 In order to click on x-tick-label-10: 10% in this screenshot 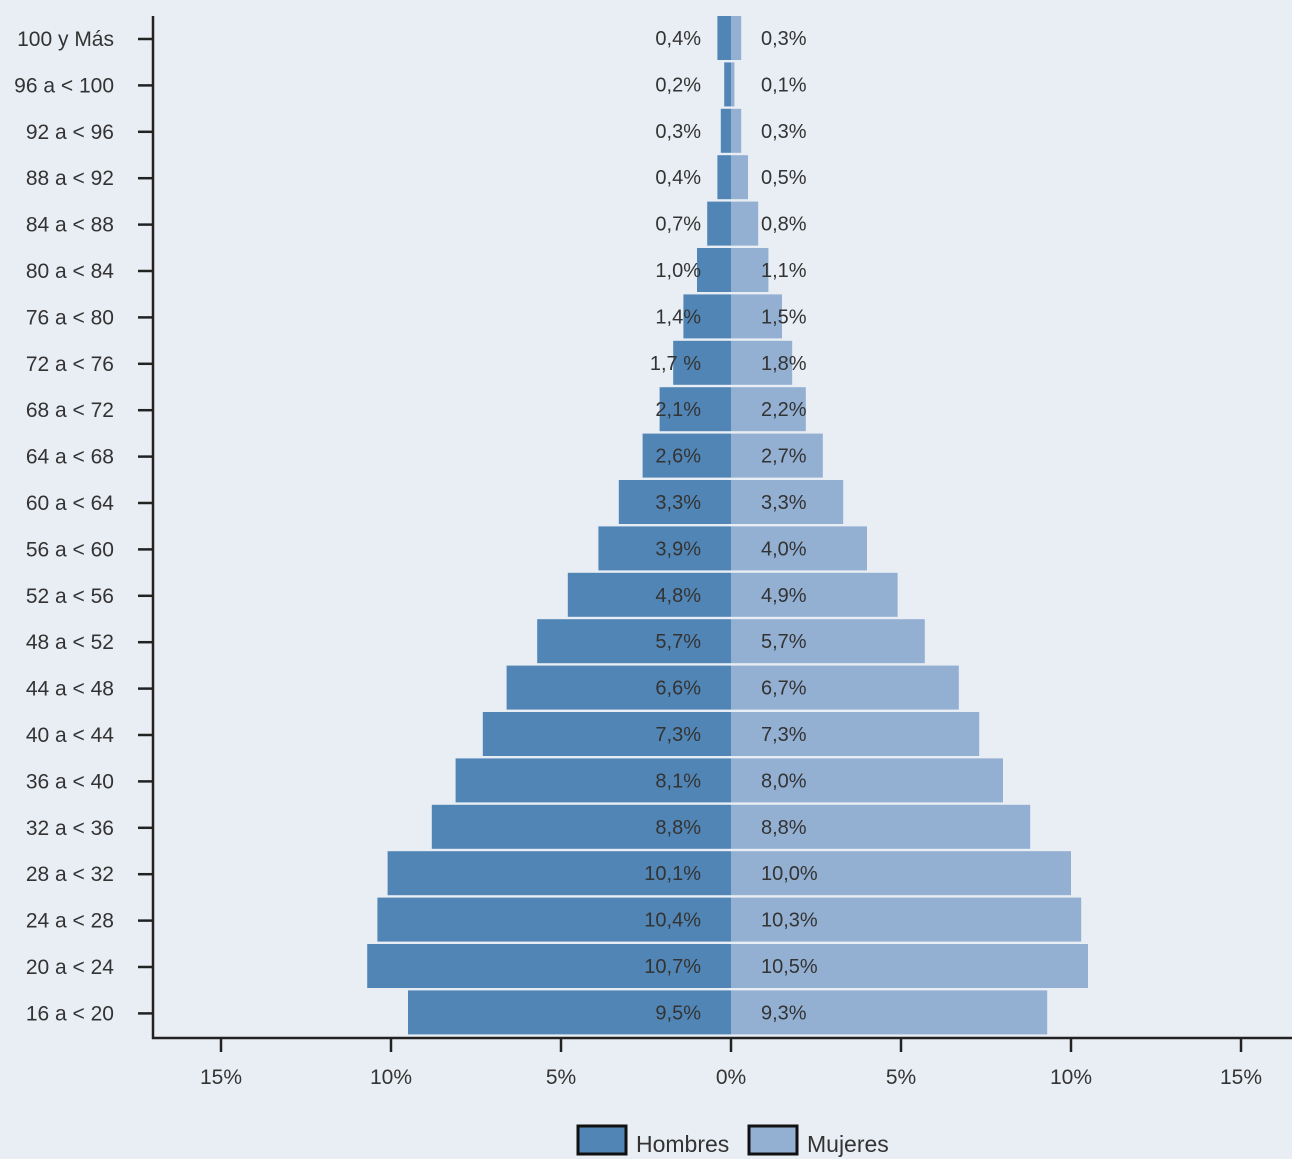, I will do `click(1071, 1077)`.